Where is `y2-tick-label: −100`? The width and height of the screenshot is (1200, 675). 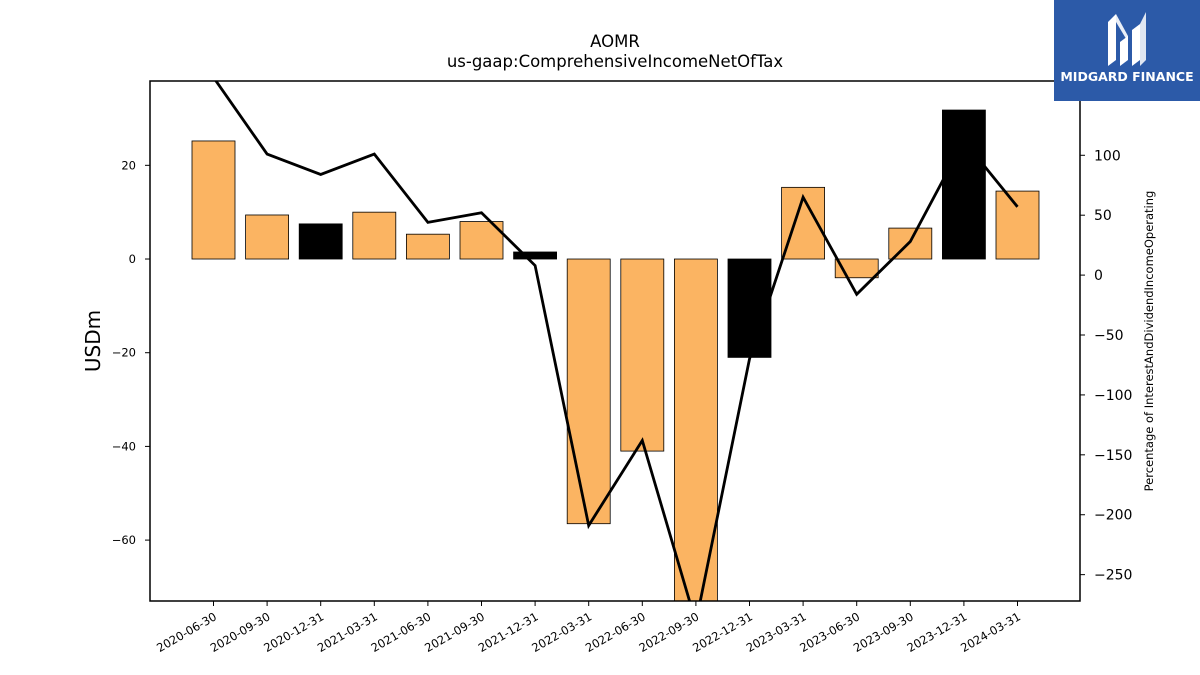 y2-tick-label: −100 is located at coordinates (1113, 396).